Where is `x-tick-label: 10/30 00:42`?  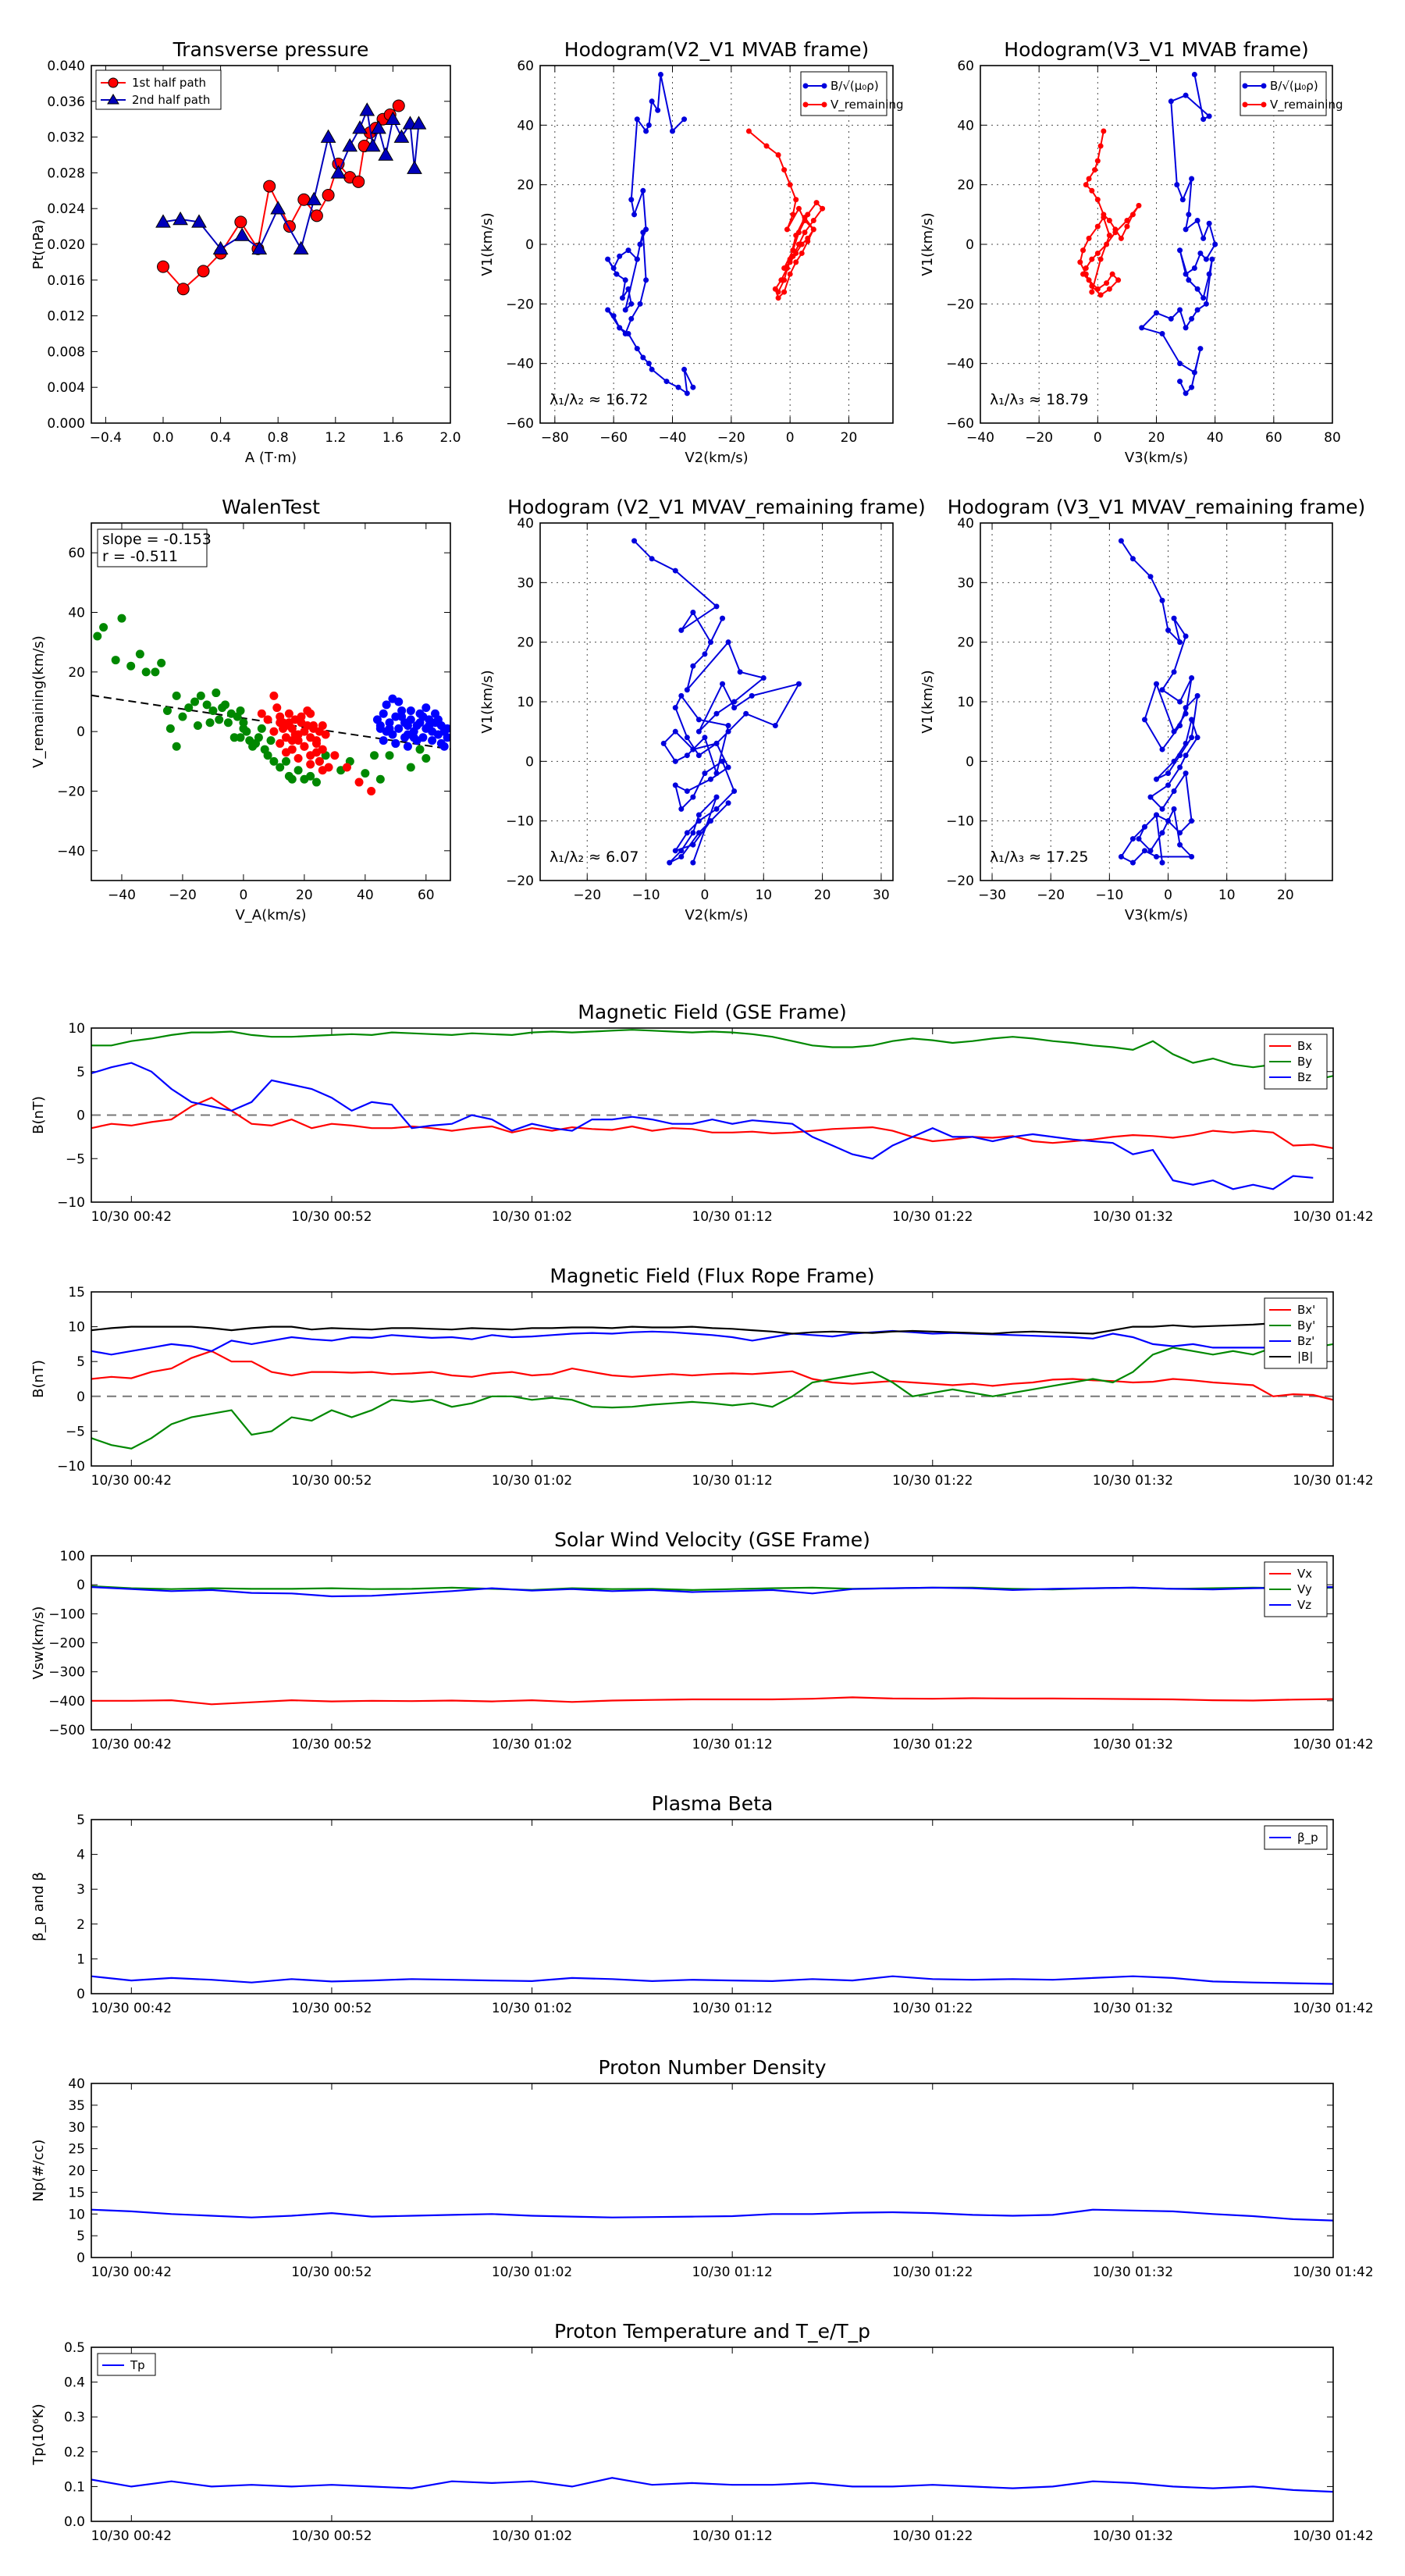
x-tick-label: 10/30 00:42 is located at coordinates (131, 1217).